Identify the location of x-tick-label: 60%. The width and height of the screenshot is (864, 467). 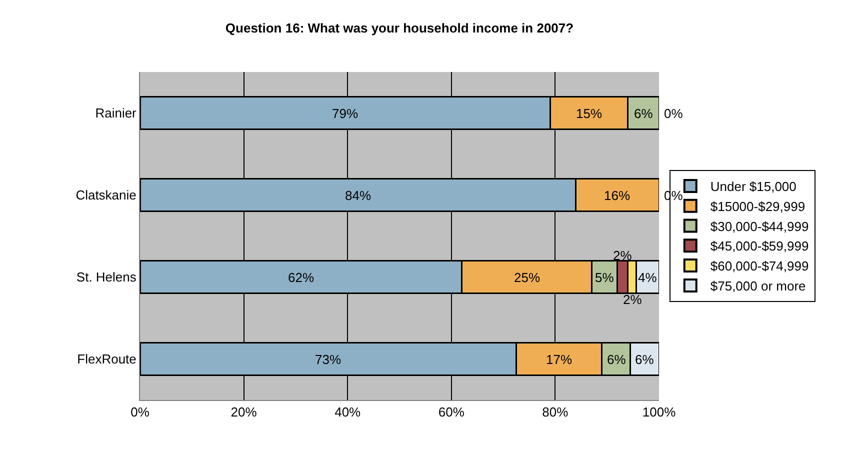
(451, 412).